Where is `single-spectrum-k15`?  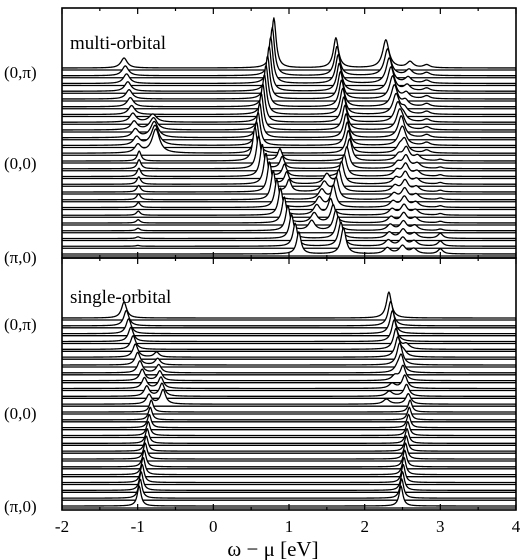
single-spectrum-k15 is located at coordinates (289, 383).